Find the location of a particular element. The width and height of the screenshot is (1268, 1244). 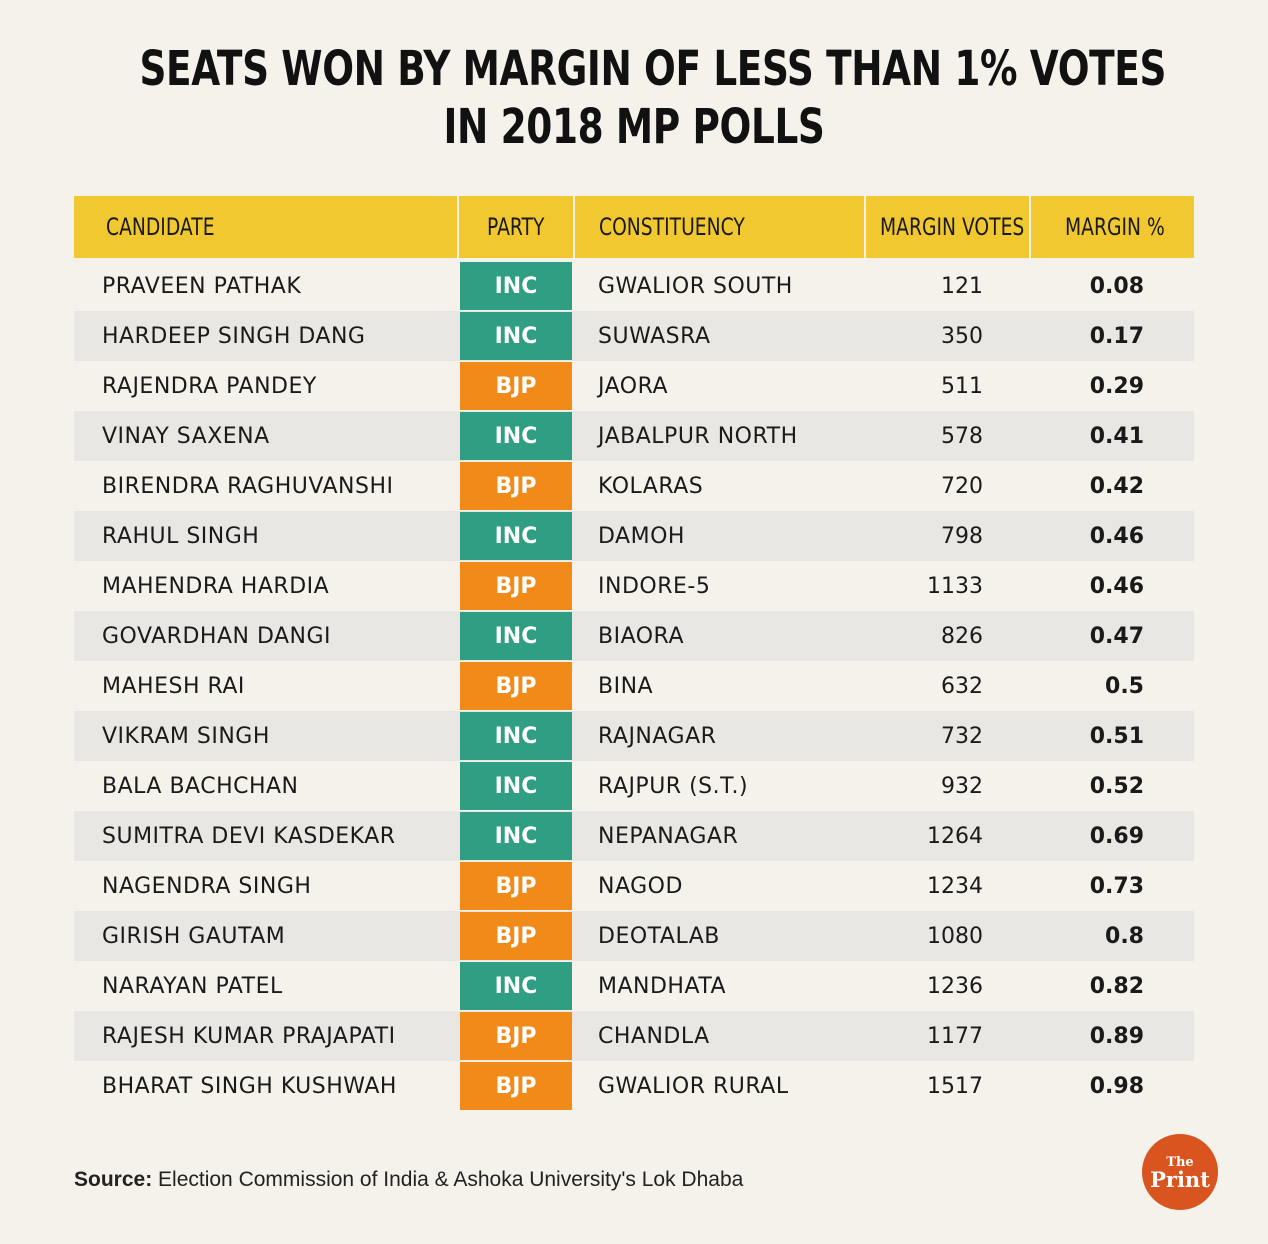

table-row: PRAVEEN PATHAK INC GWALIOR SOUTH 121 0.08 is located at coordinates (634, 286).